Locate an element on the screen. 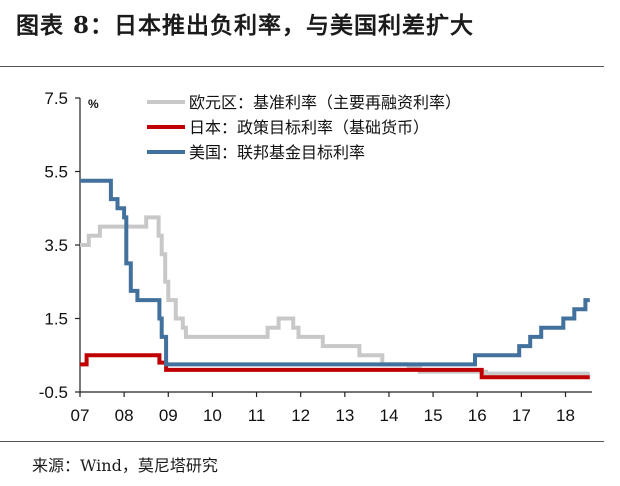 This screenshot has height=486, width=620. y-tick-label: 1.5 is located at coordinates (56, 319).